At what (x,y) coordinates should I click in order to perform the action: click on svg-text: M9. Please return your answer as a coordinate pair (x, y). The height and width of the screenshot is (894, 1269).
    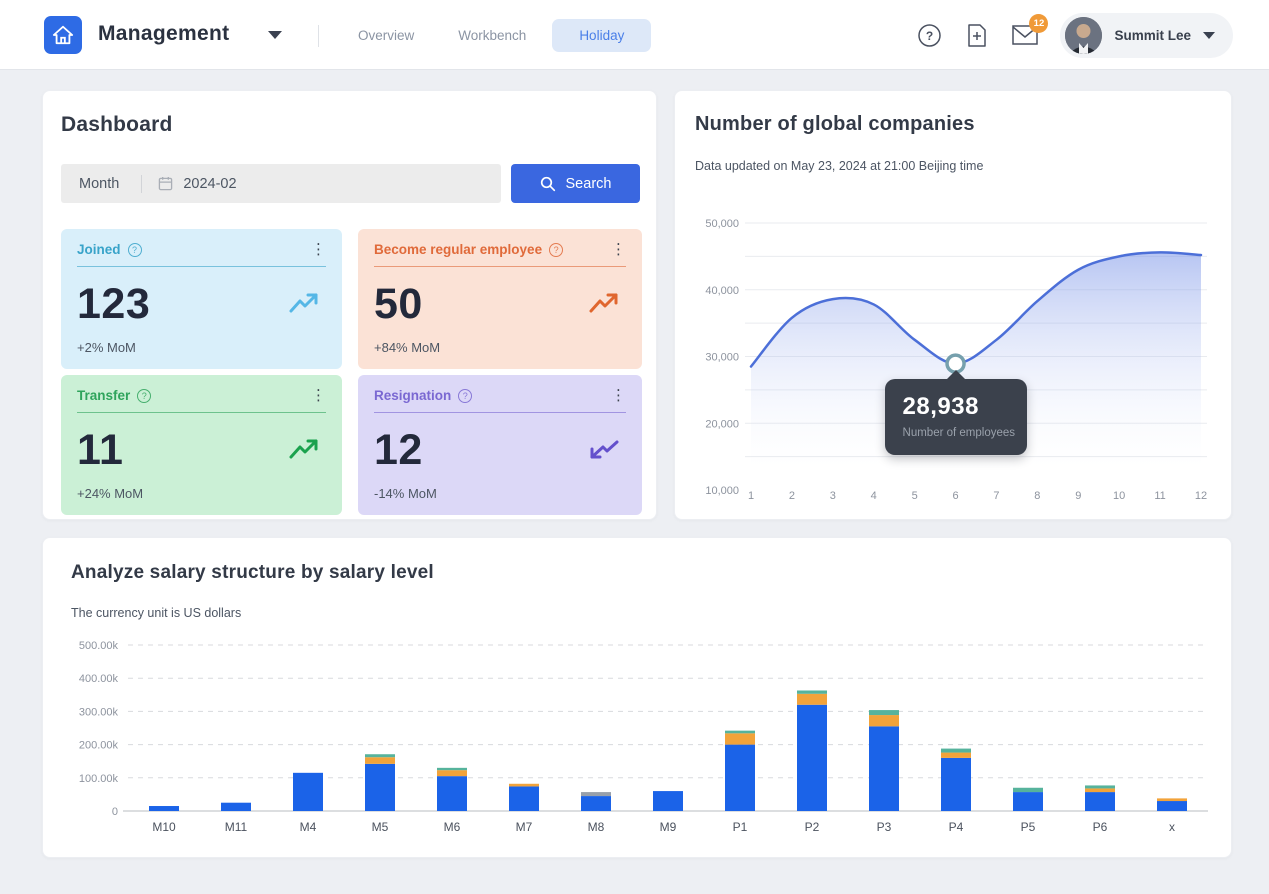
    Looking at the image, I should click on (668, 827).